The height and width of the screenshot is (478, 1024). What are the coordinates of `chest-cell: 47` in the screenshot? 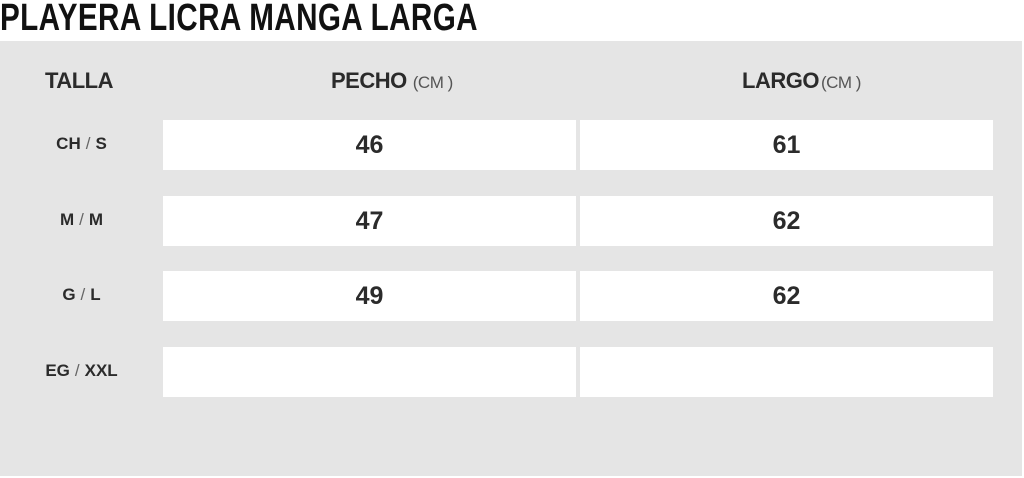 It's located at (369, 221).